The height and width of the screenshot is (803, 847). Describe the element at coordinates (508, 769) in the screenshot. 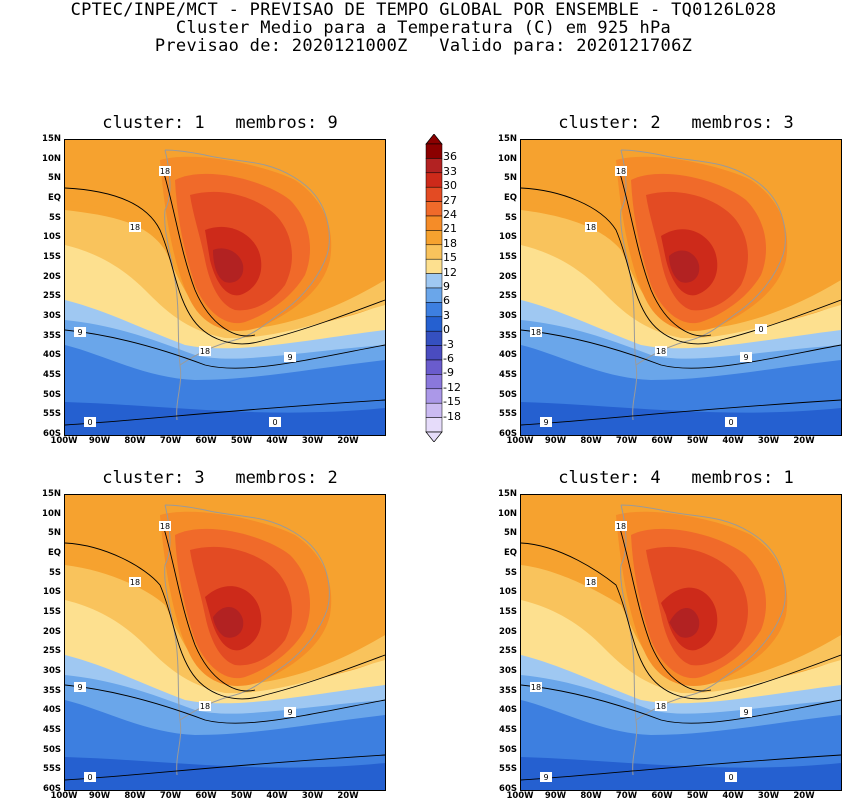

I see `lat-tick-label: 55S` at that location.